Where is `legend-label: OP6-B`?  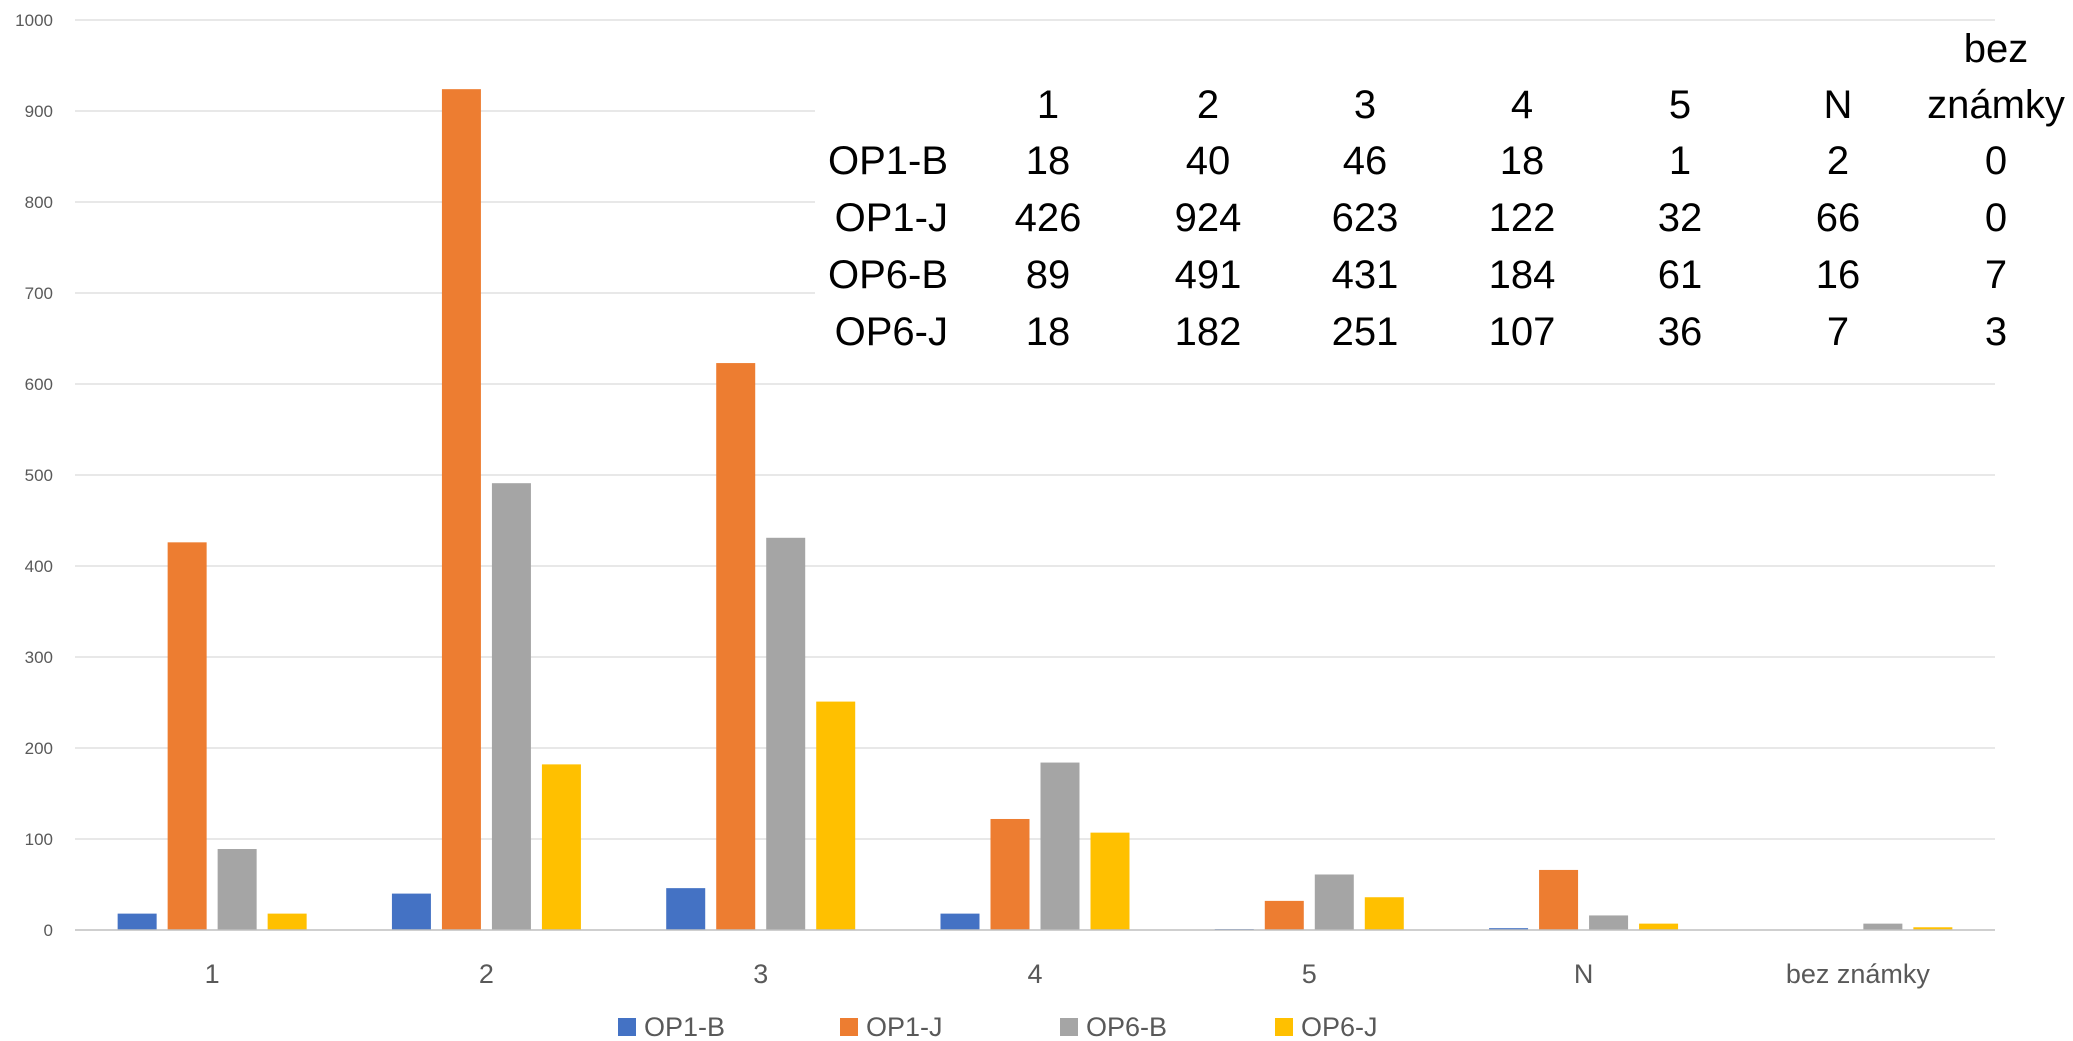
legend-label: OP6-B is located at coordinates (1126, 1026).